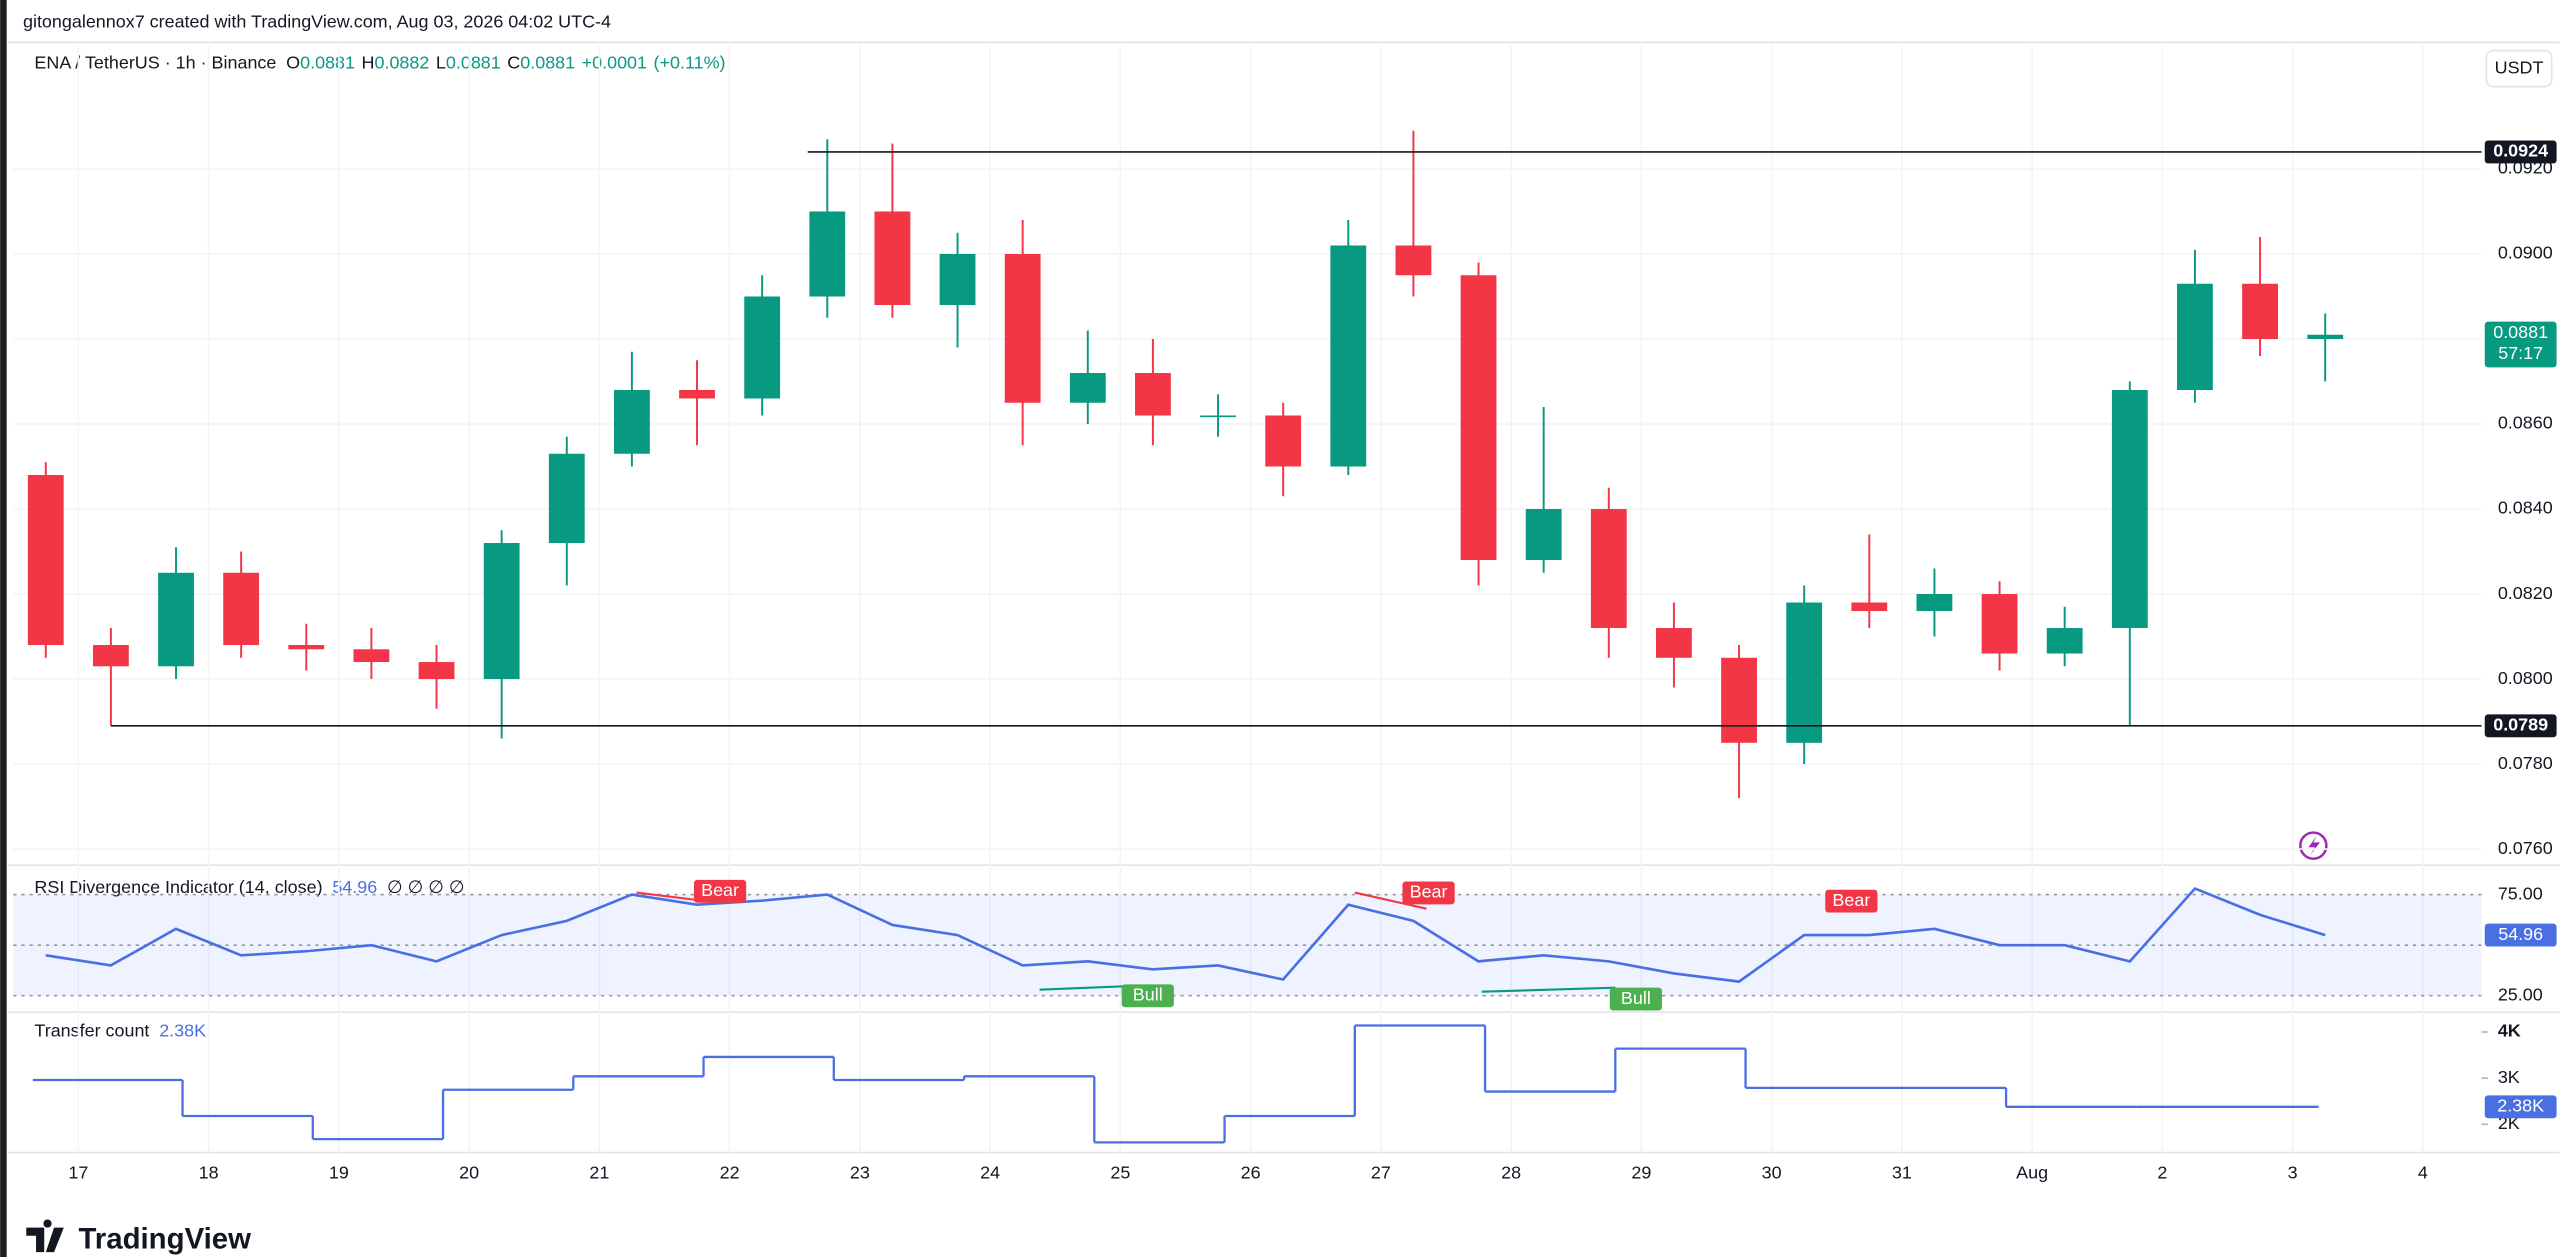  What do you see at coordinates (990, 1172) in the screenshot?
I see `x-tick-label: 24` at bounding box center [990, 1172].